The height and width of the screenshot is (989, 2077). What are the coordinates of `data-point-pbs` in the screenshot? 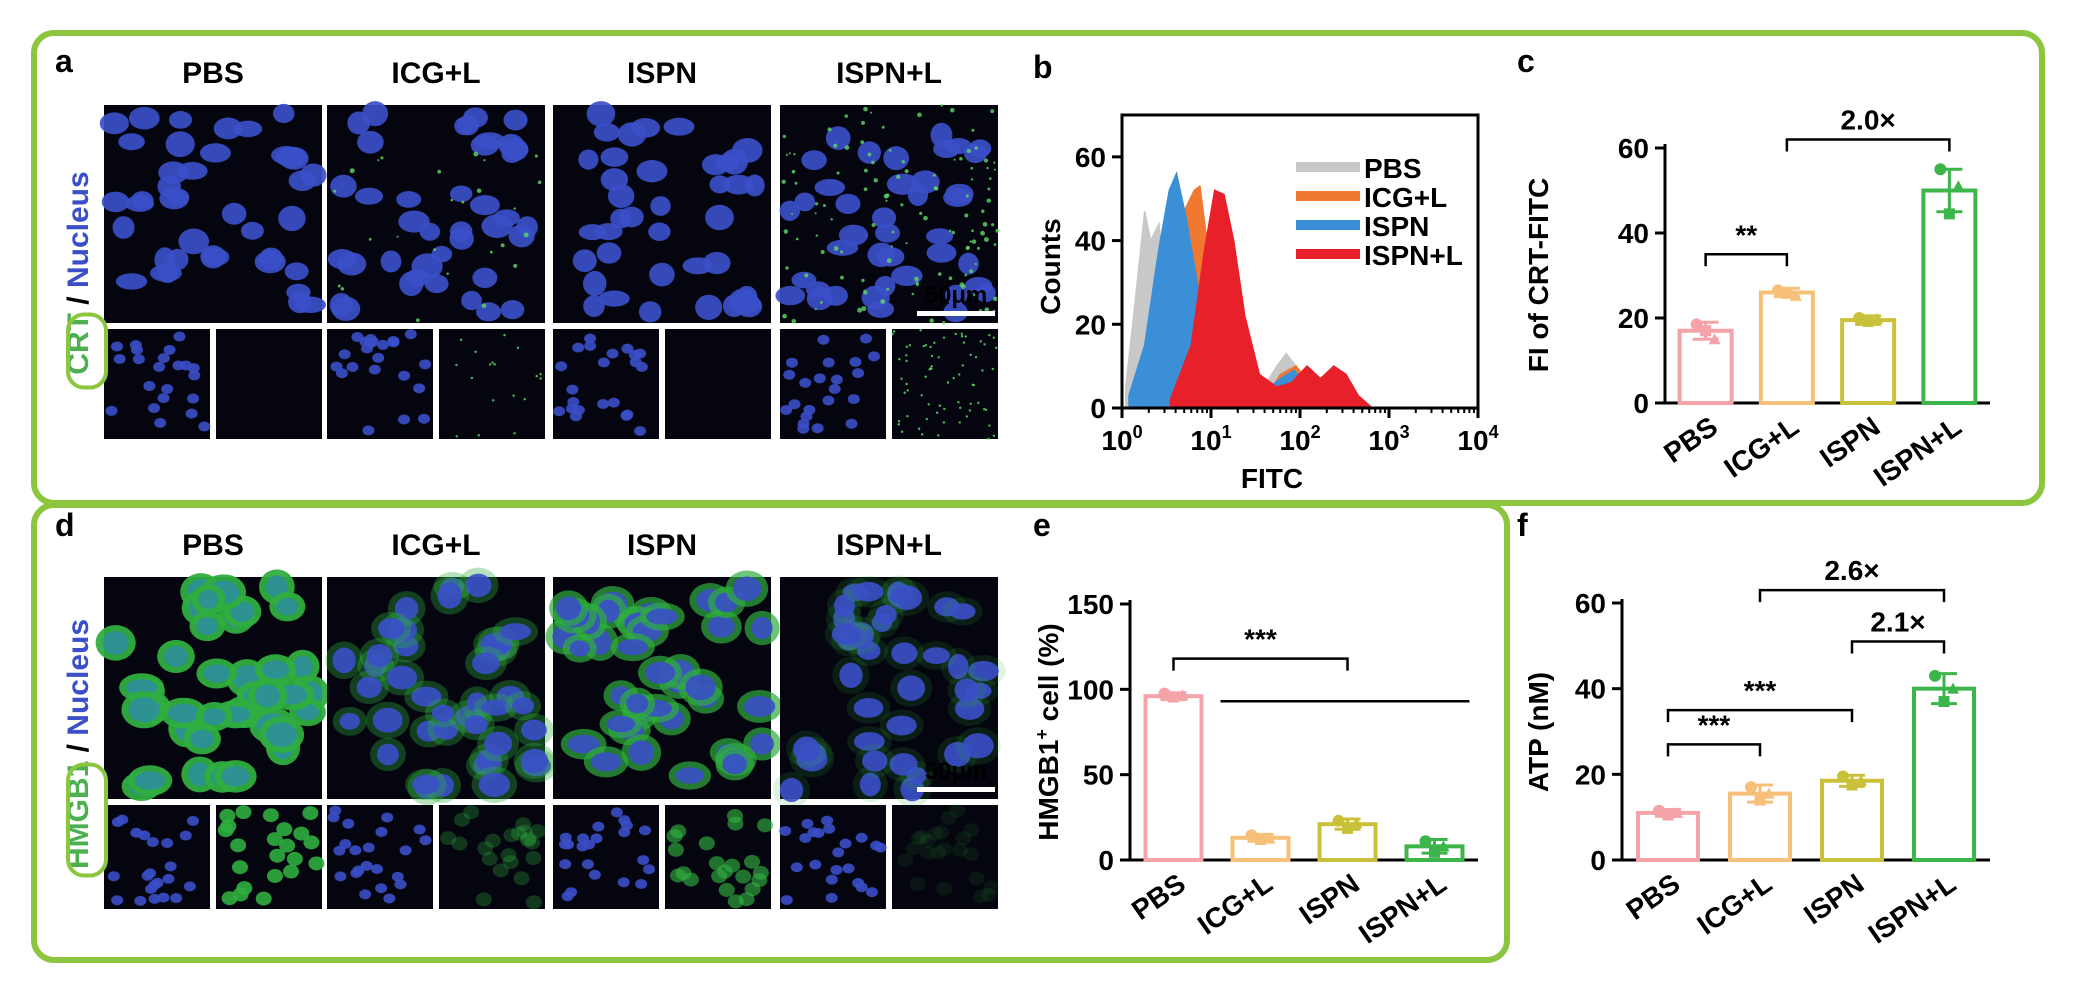 It's located at (1173, 697).